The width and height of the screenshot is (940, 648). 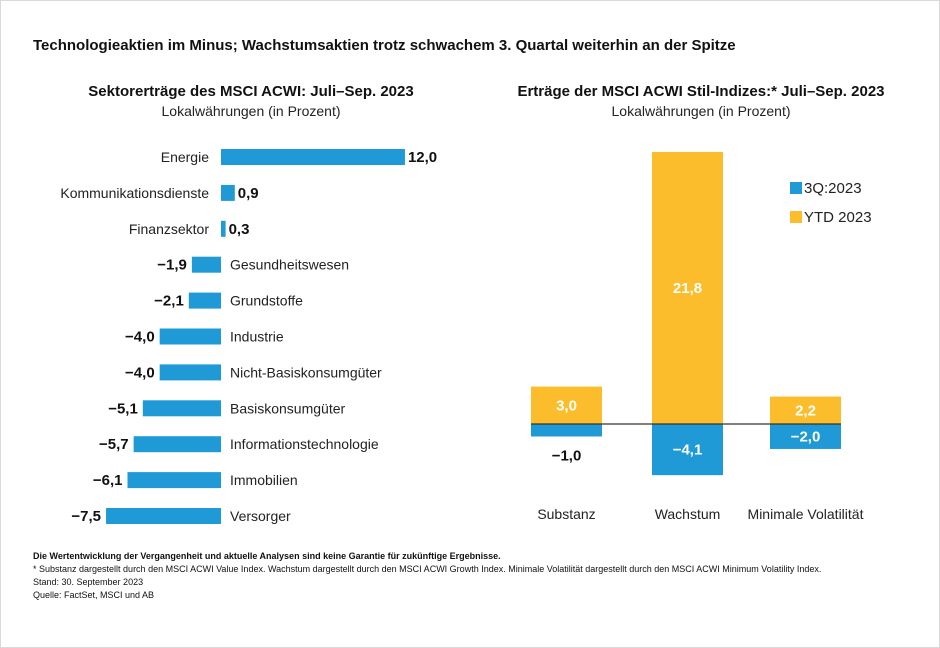 I want to click on category-label: Minimale Volatilität, so click(x=806, y=514).